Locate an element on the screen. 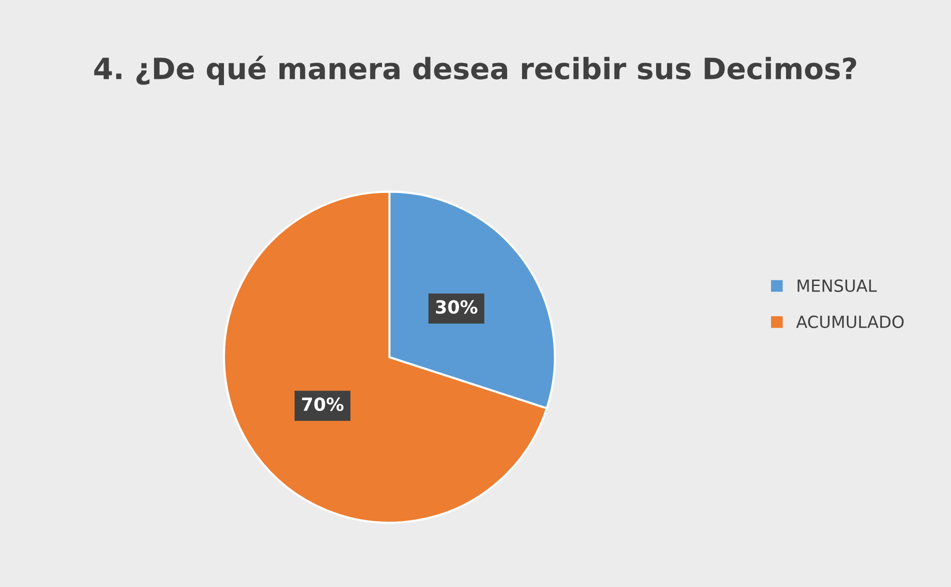 The height and width of the screenshot is (587, 951). data-label: 30% is located at coordinates (457, 307).